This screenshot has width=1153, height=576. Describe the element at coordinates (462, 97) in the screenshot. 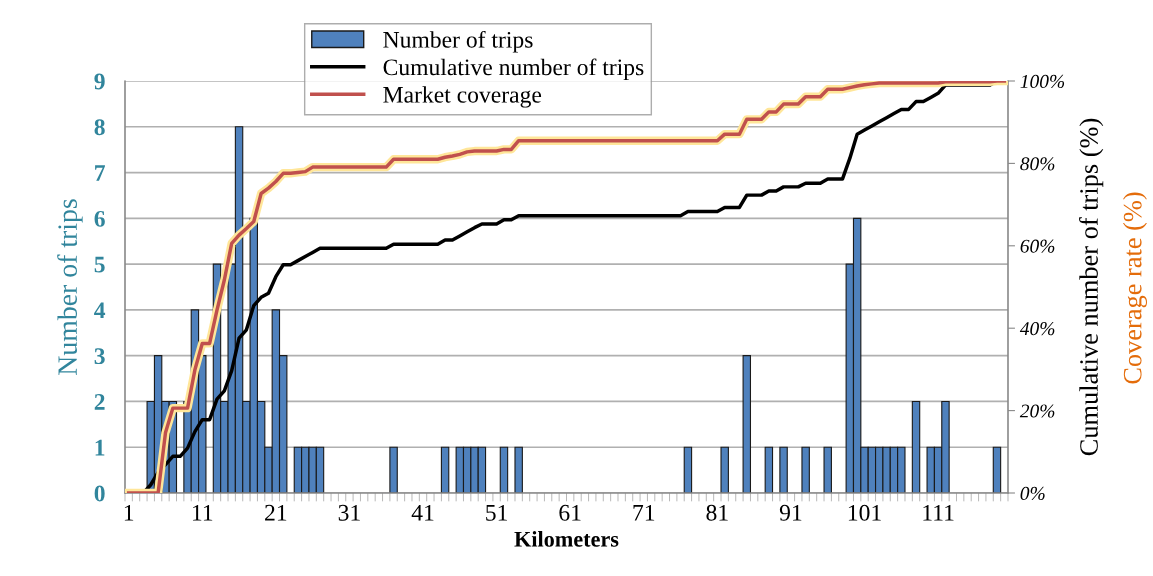

I see `legend-label: Market coverage` at that location.